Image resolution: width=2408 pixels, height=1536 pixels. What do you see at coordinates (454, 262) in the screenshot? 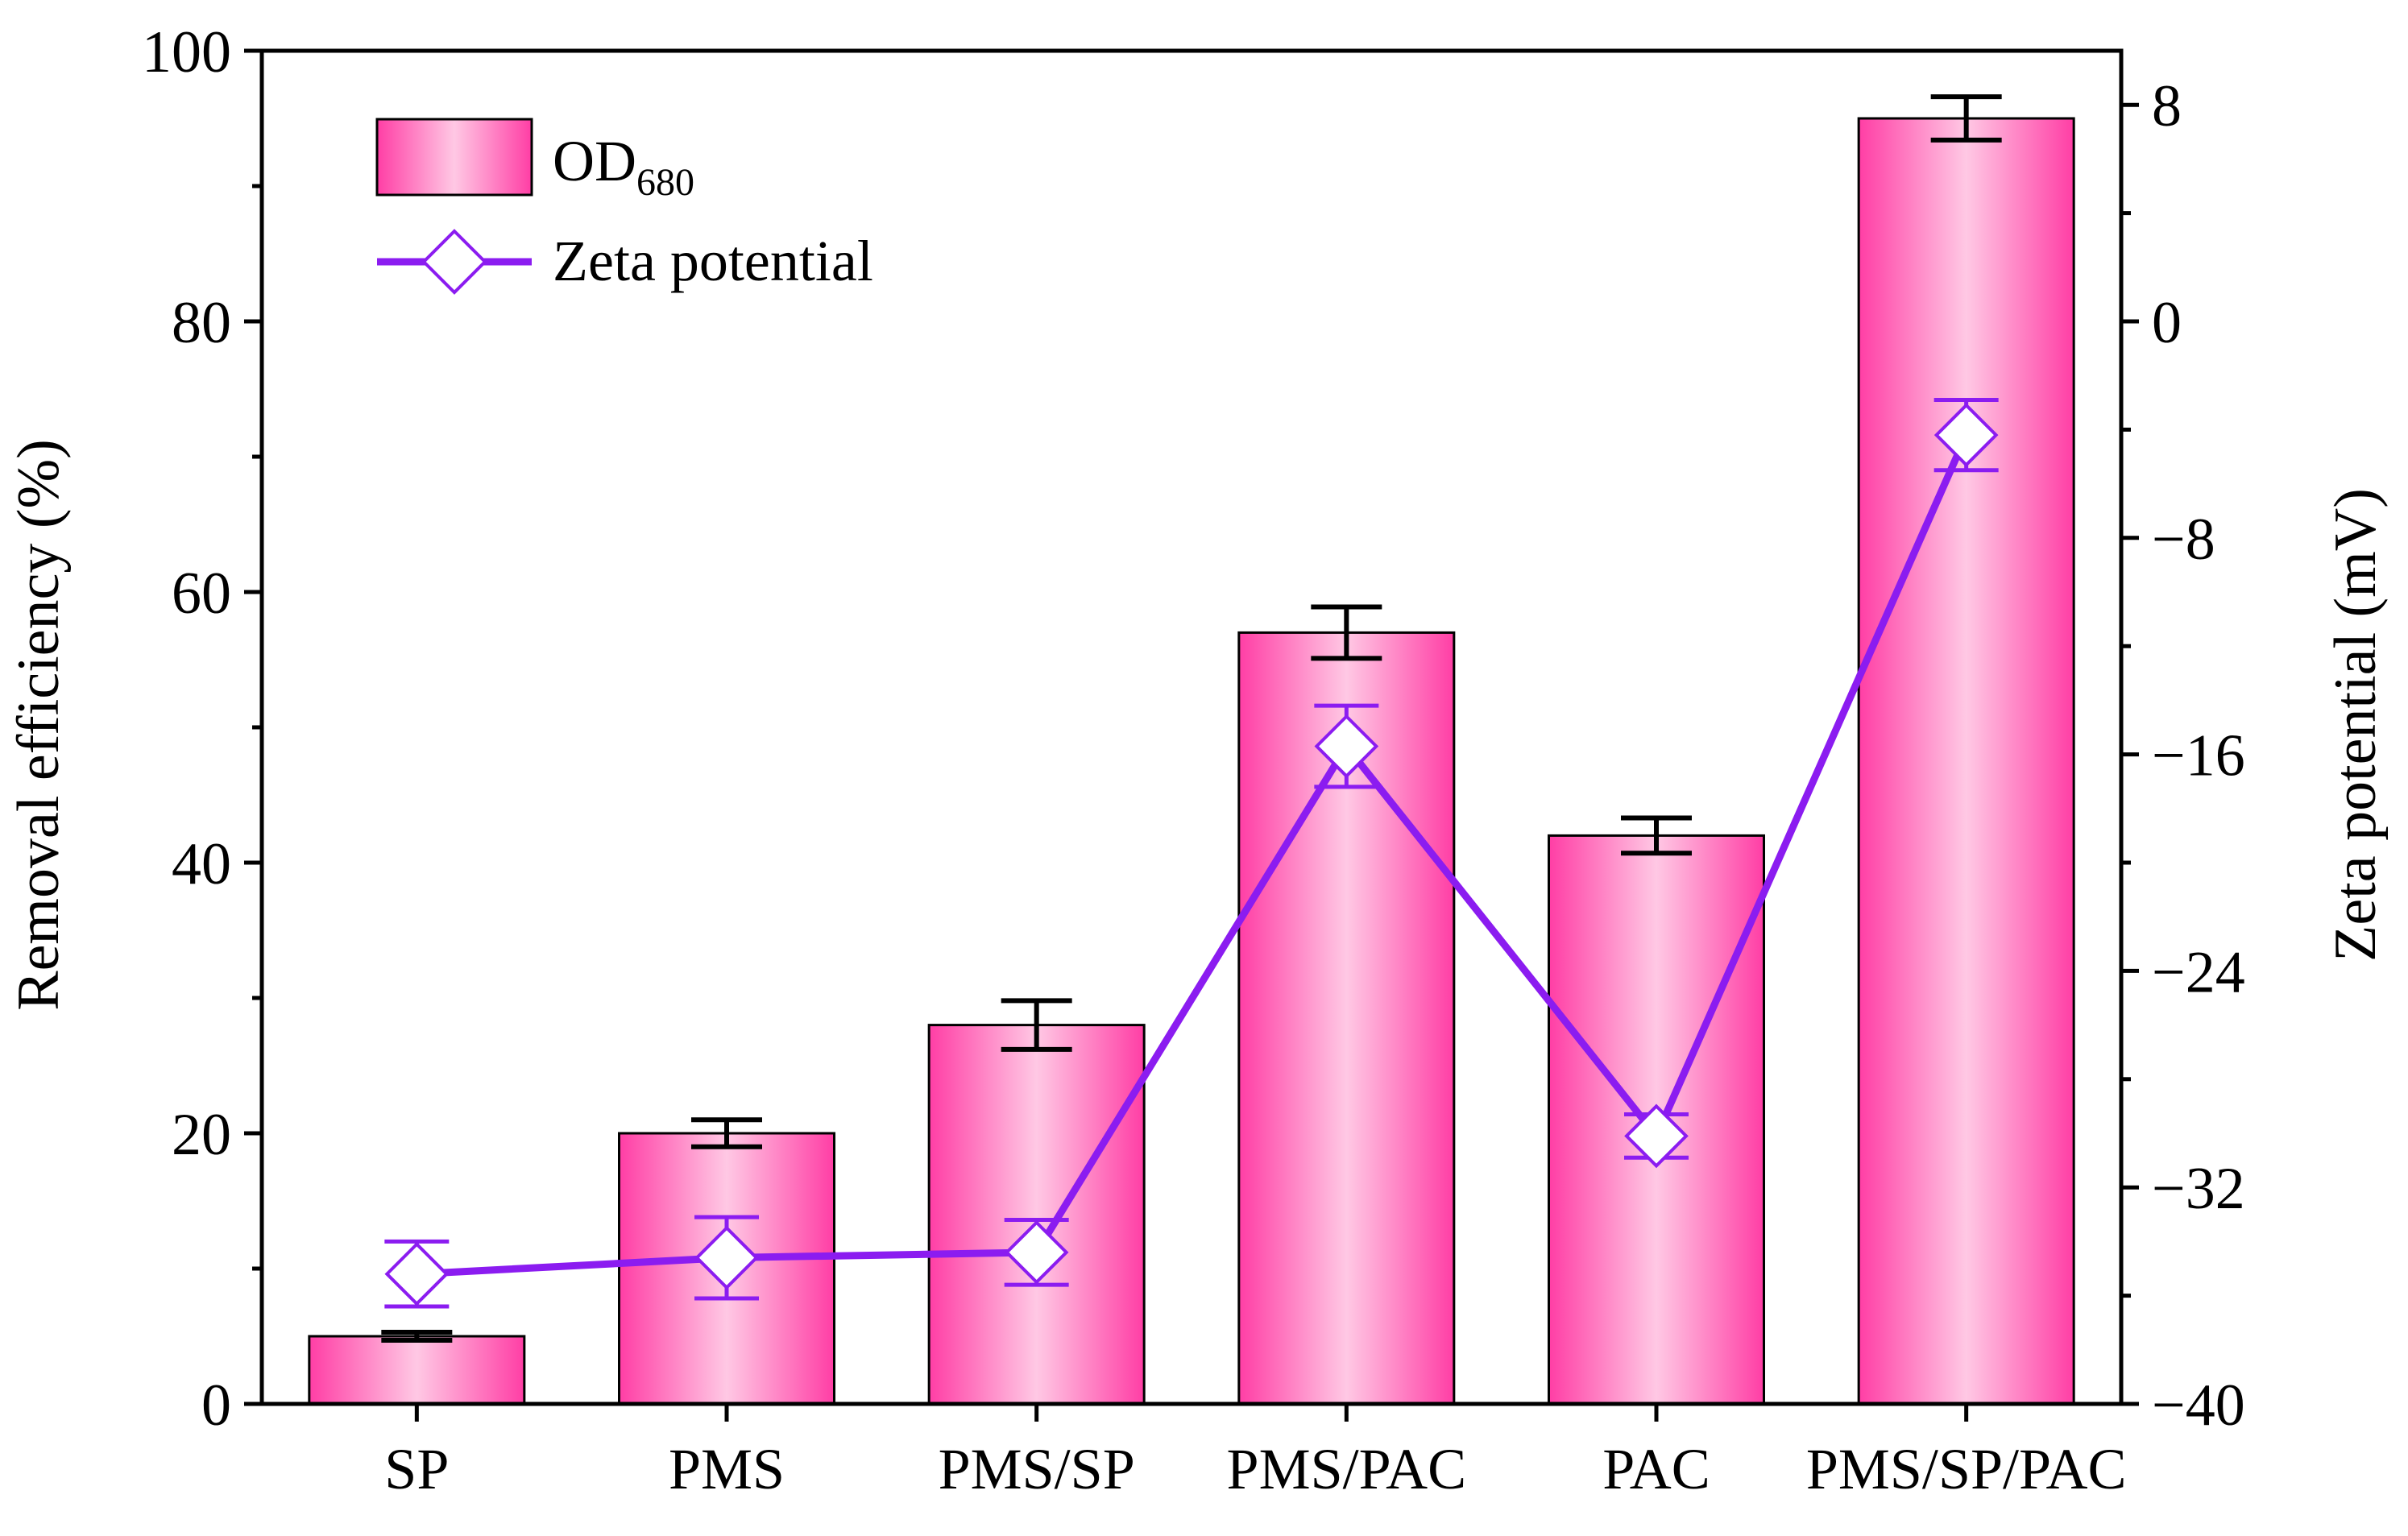
I see `legend-diamond-marker` at bounding box center [454, 262].